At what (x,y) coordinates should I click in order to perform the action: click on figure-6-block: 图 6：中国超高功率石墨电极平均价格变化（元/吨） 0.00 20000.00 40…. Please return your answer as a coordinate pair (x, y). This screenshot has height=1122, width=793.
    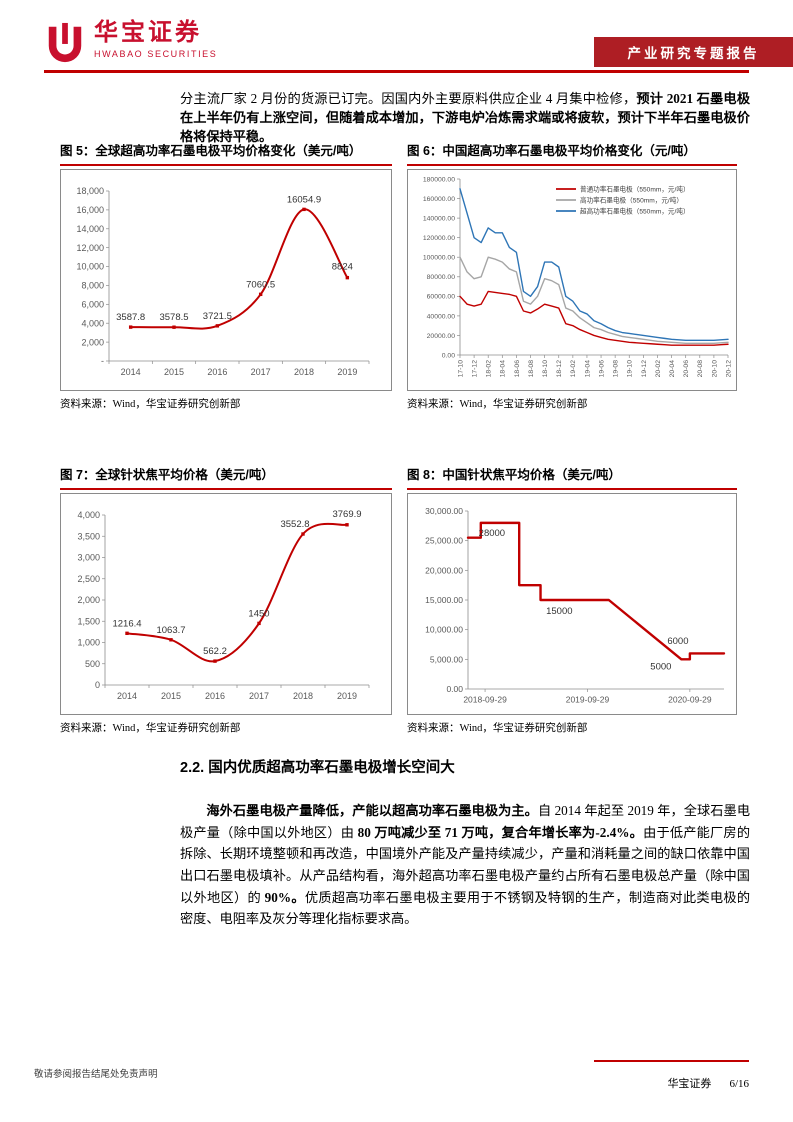
    Looking at the image, I should click on (572, 277).